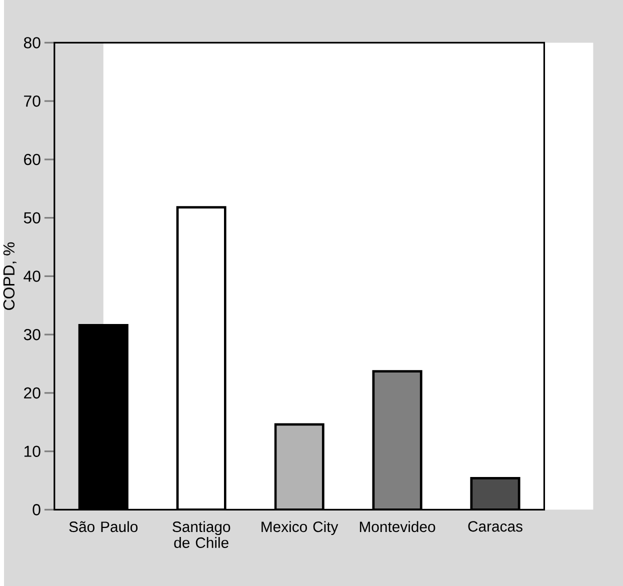  I want to click on x-tick-label: São Paulo, so click(103, 526).